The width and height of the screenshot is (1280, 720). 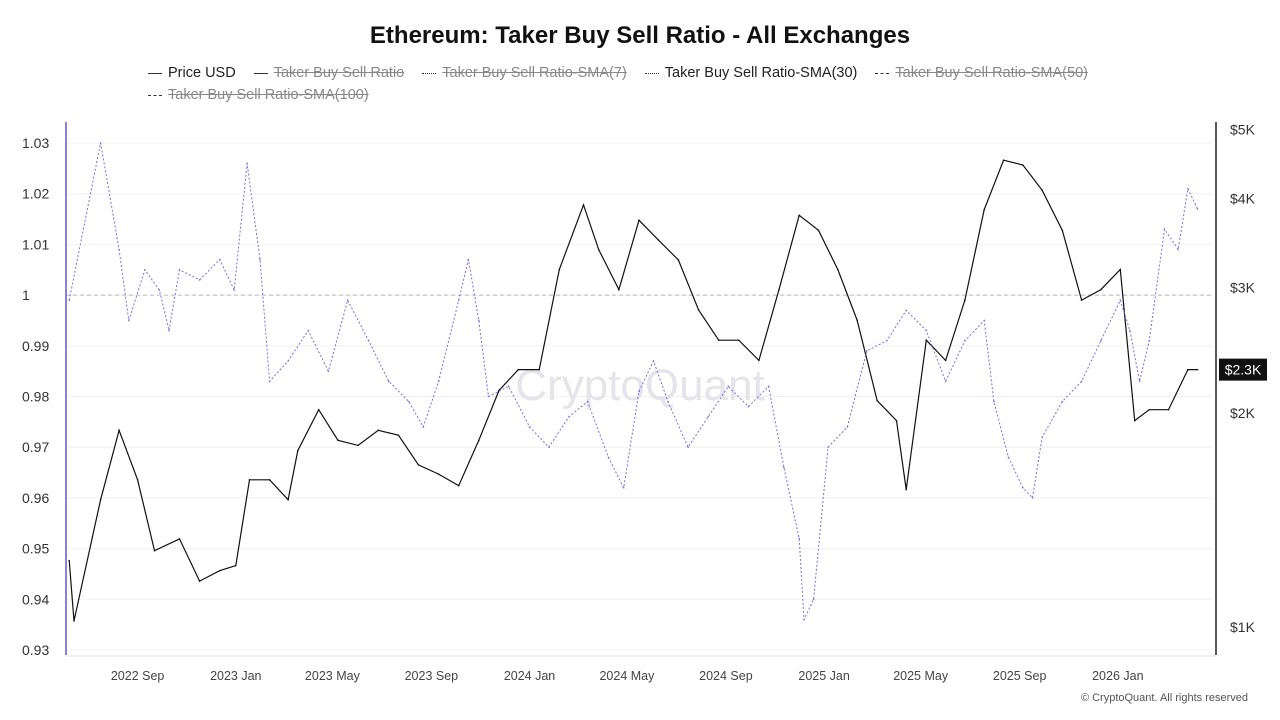 I want to click on copyright: © CryptoQuant. All rights reserved, so click(x=1164, y=698).